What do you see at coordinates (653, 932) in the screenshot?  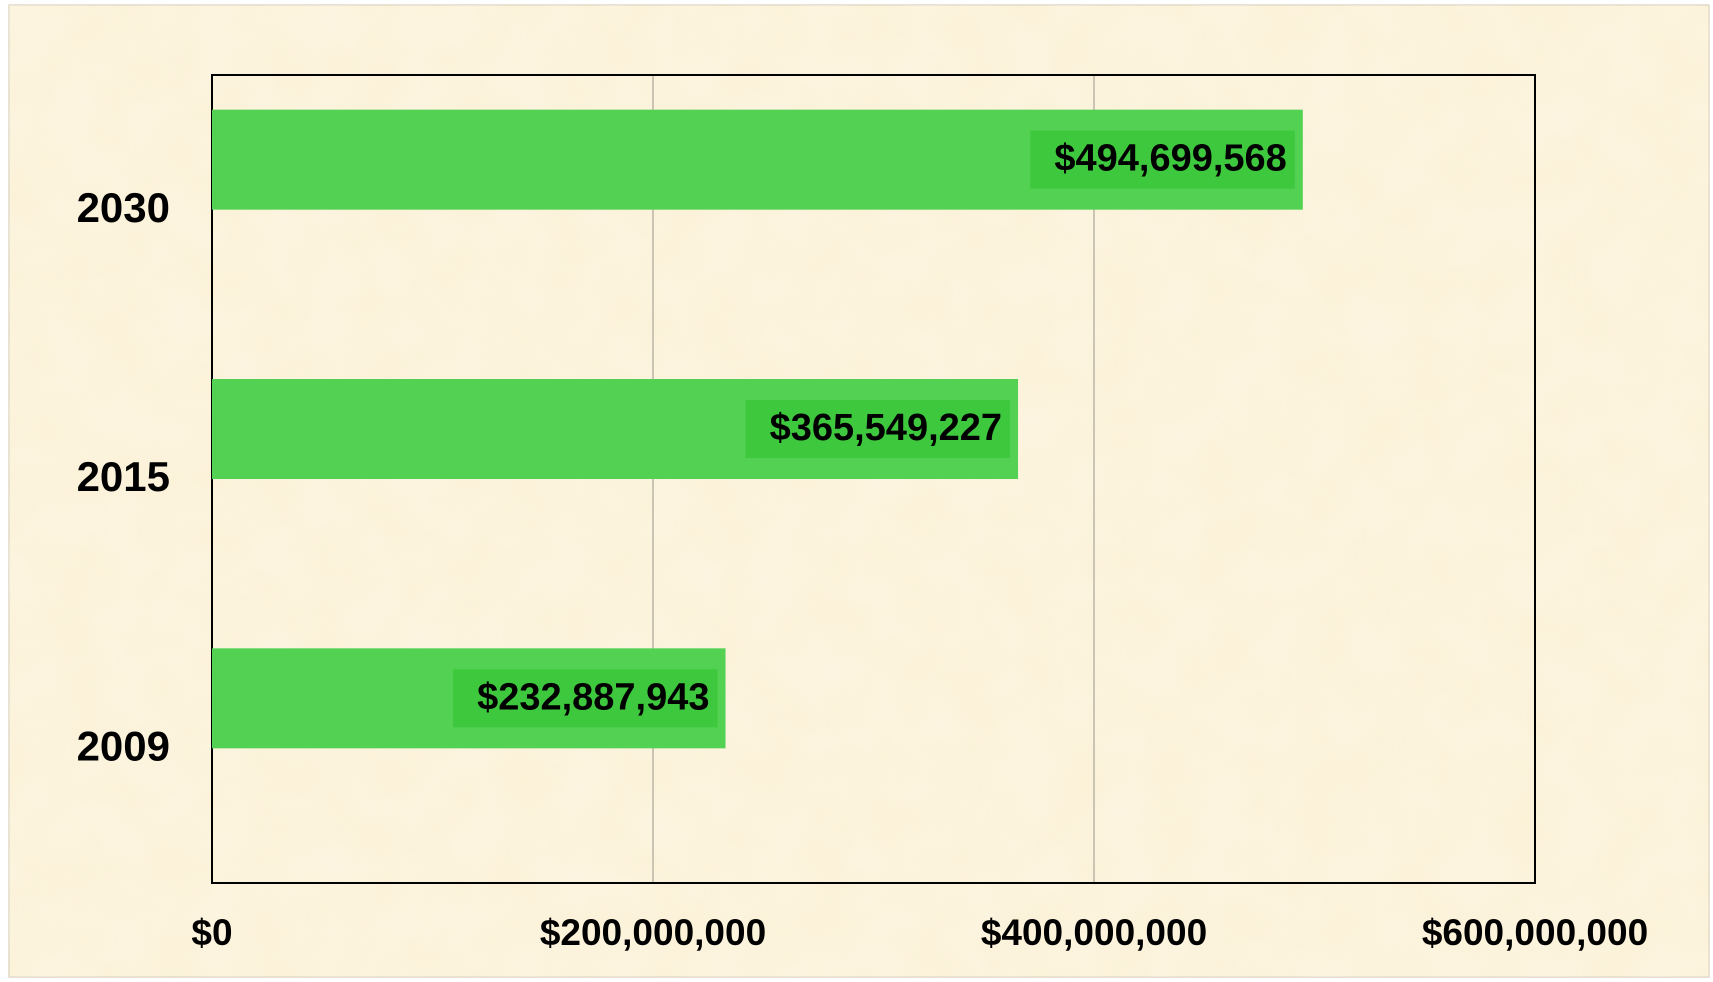 I see `x-tick-label: $200,000,000` at bounding box center [653, 932].